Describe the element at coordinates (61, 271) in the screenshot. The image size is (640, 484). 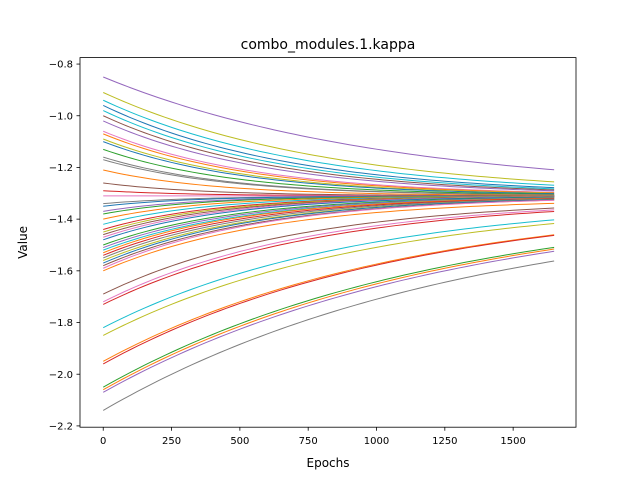
I see `y-tick-label: −1.6` at that location.